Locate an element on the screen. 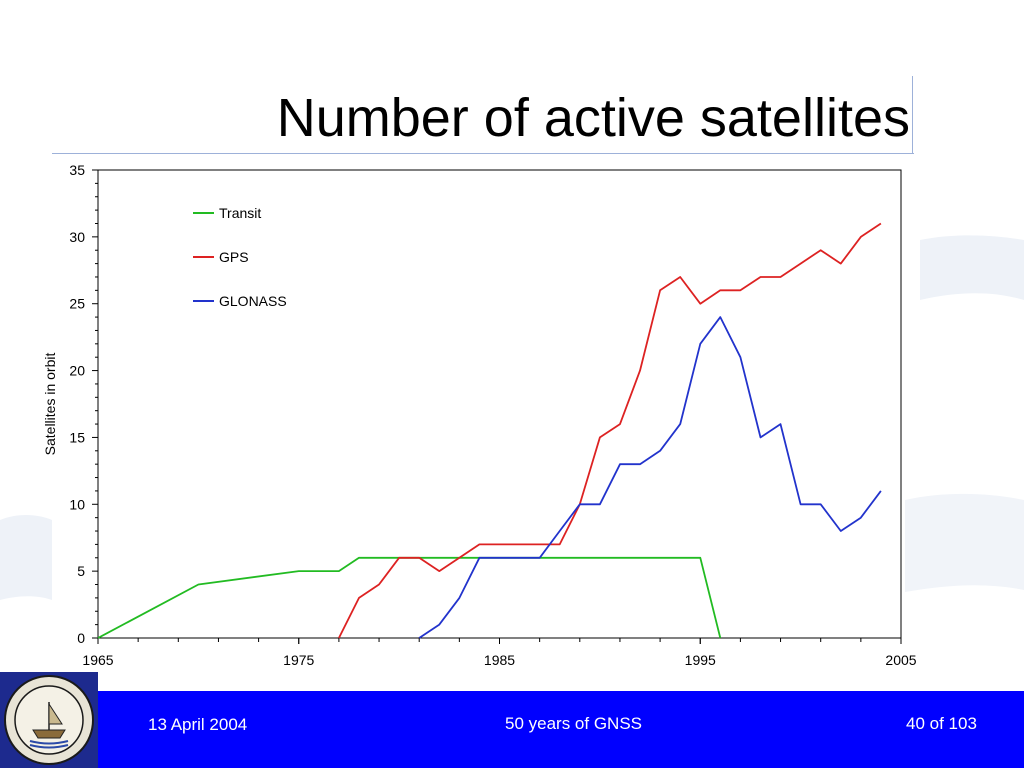 The image size is (1024, 768). slide-title: Number of active satellites is located at coordinates (593, 118).